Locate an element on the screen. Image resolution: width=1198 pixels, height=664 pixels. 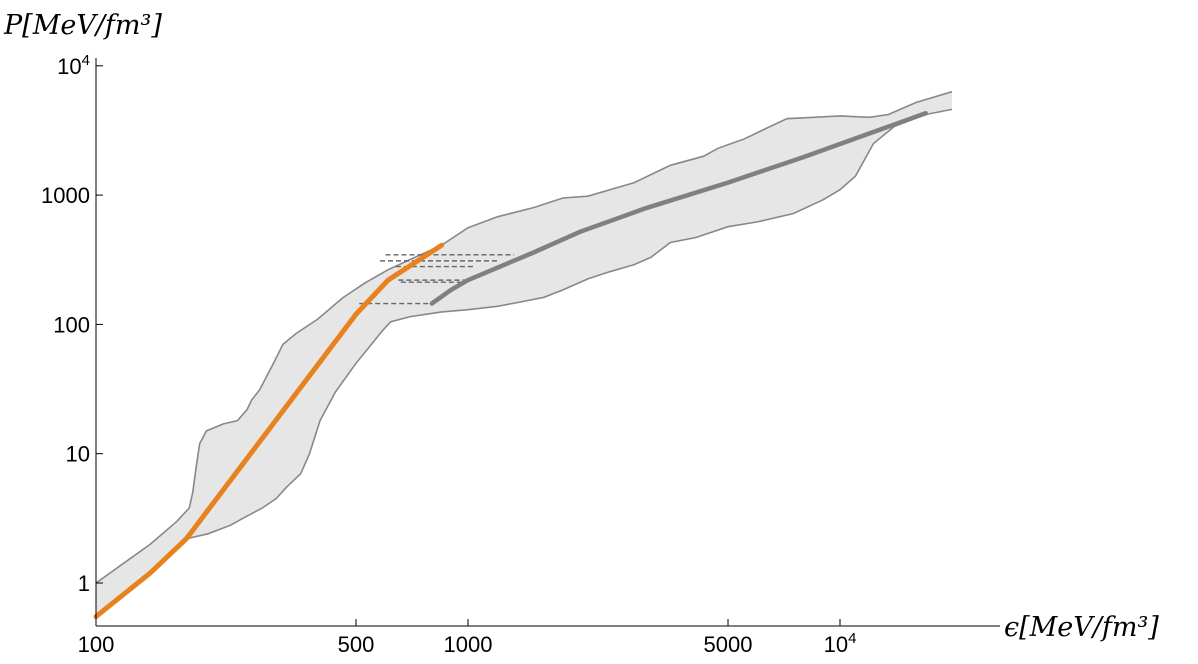
x-tick-exponent-4: 4 is located at coordinates (852, 638).